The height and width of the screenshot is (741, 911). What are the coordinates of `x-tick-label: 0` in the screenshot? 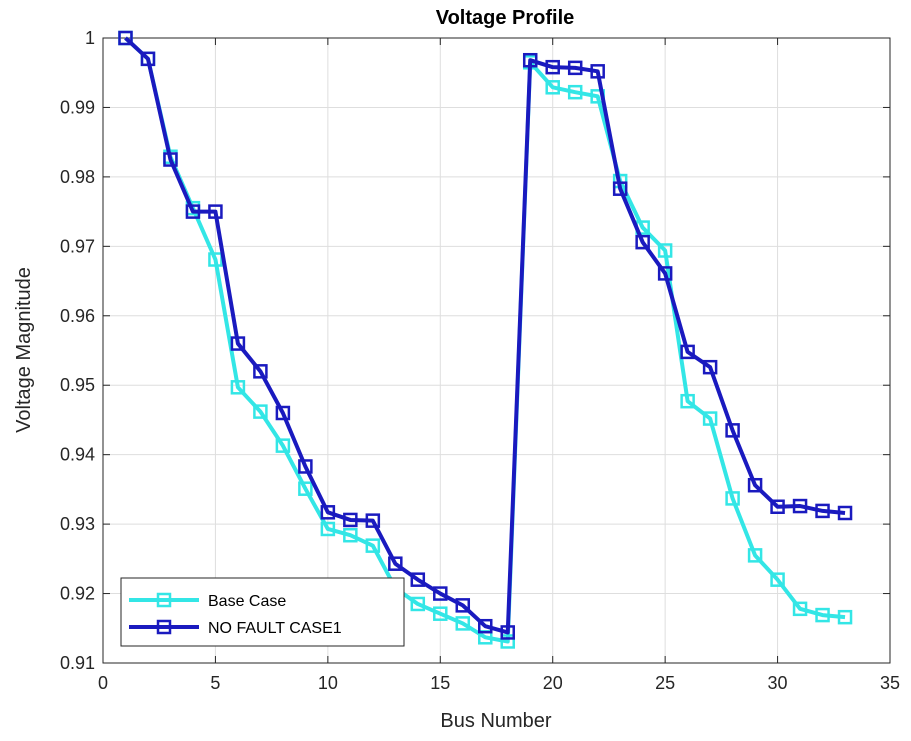 It's located at (103, 683).